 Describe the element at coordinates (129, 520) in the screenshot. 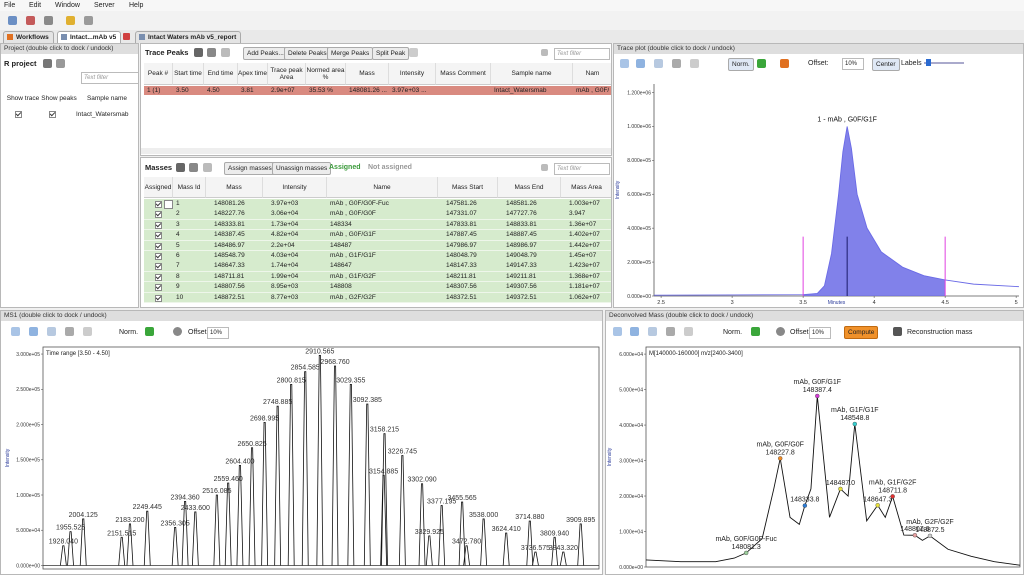

I see `peak-label: 2183.200` at that location.